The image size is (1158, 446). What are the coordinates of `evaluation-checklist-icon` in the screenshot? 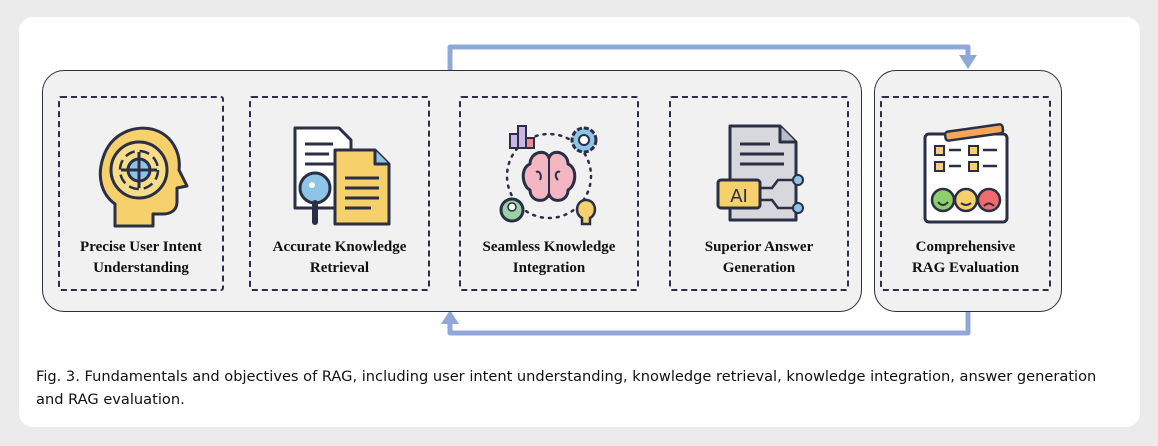 It's located at (965, 173).